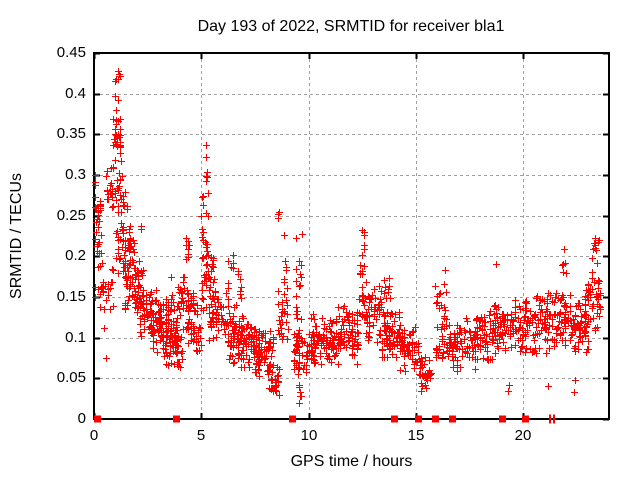  Describe the element at coordinates (309, 435) in the screenshot. I see `x-tick-label: 10` at that location.